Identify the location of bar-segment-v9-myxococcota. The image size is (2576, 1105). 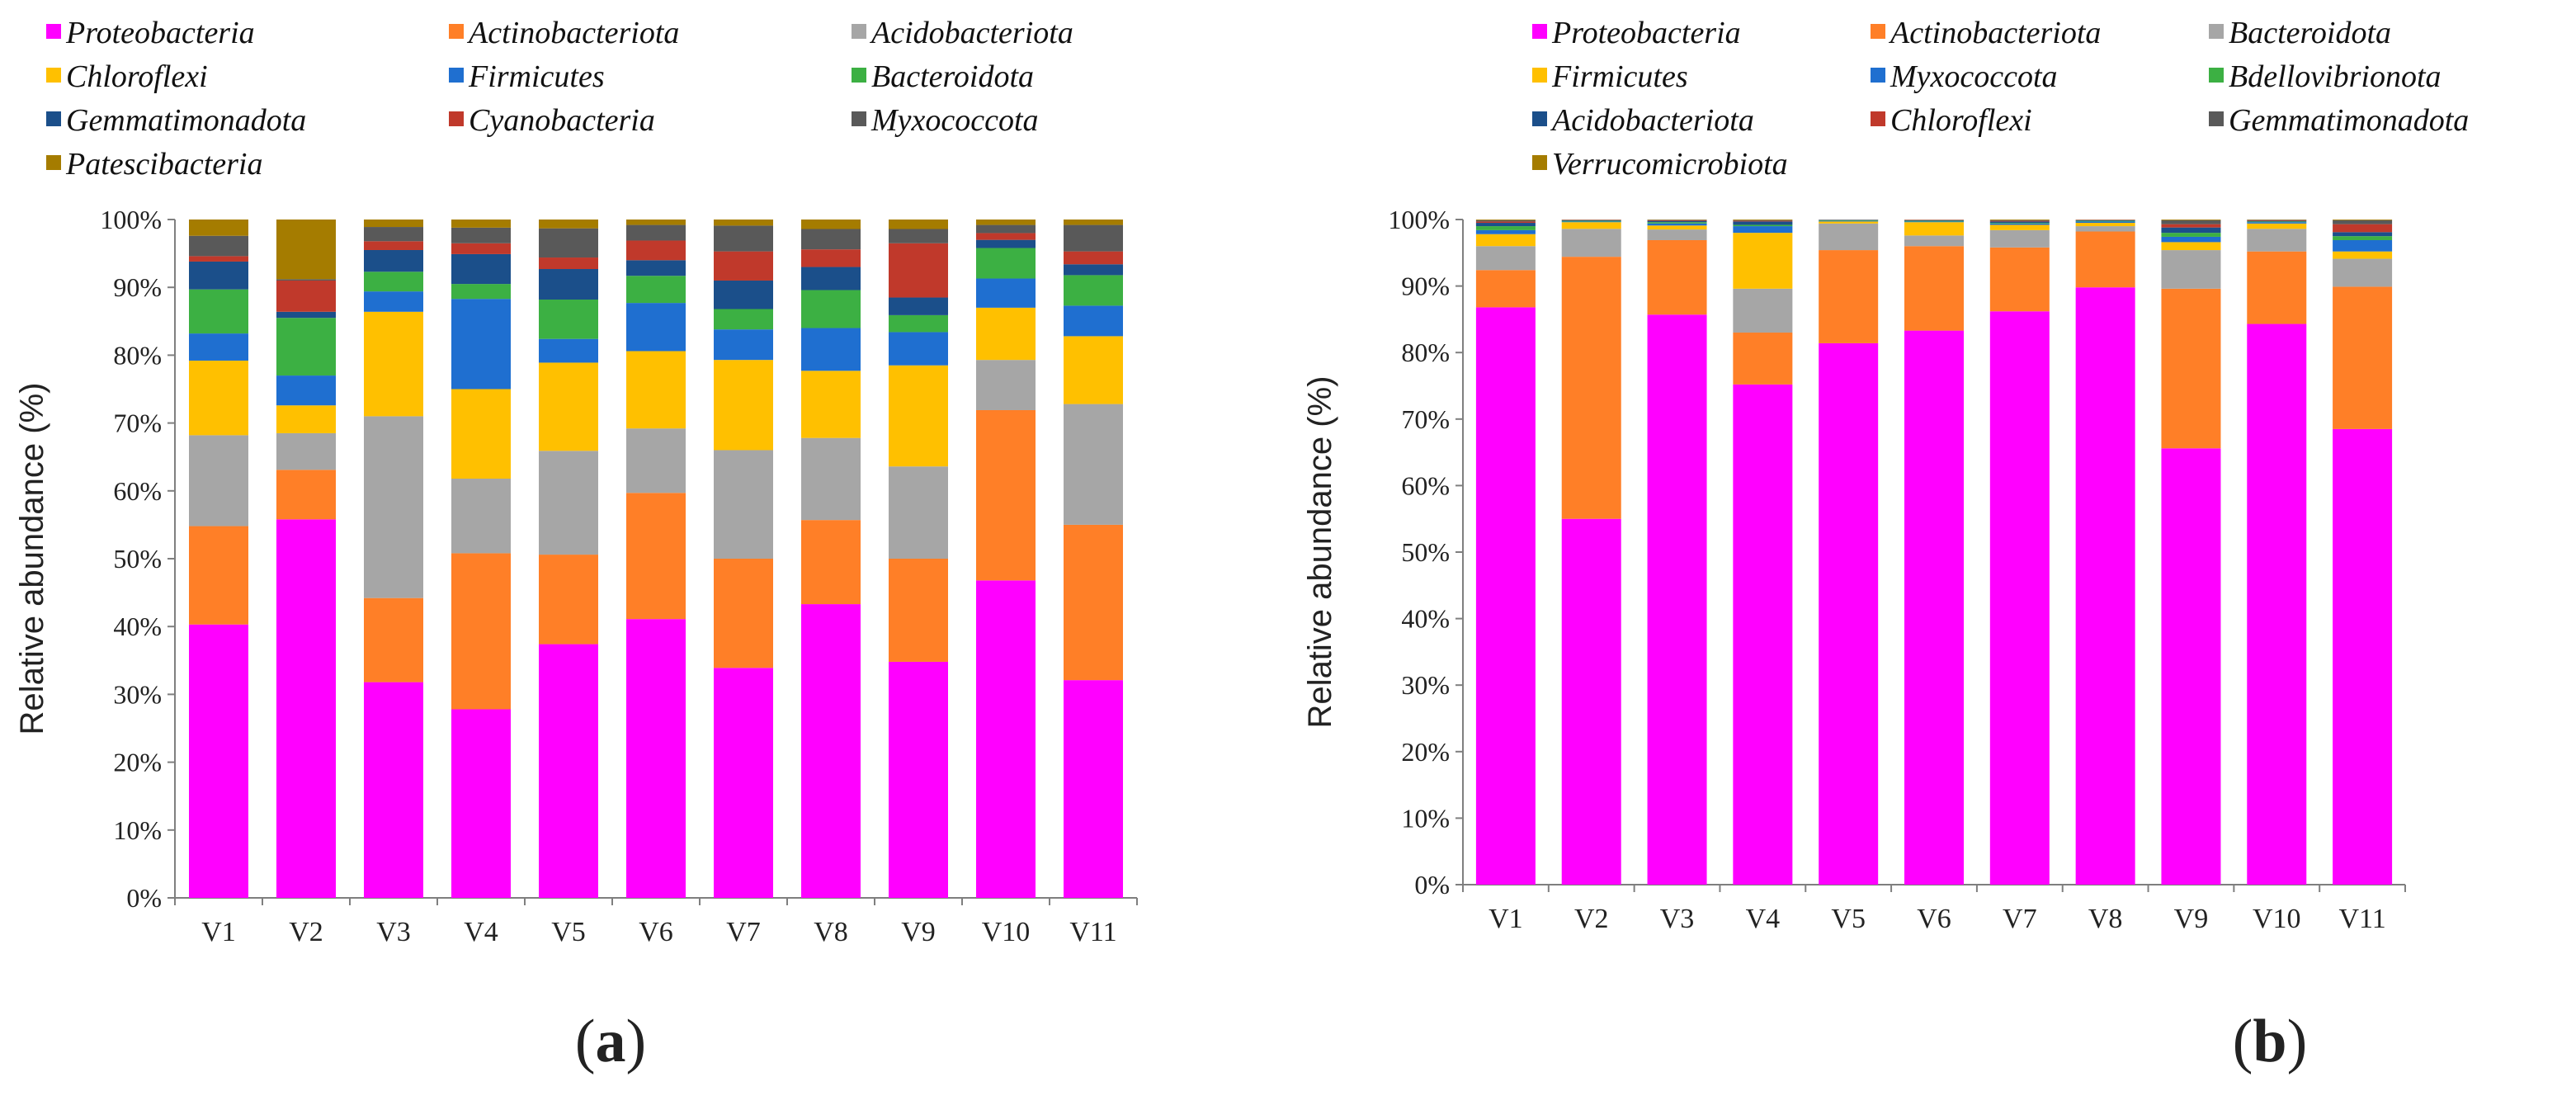
(2191, 239).